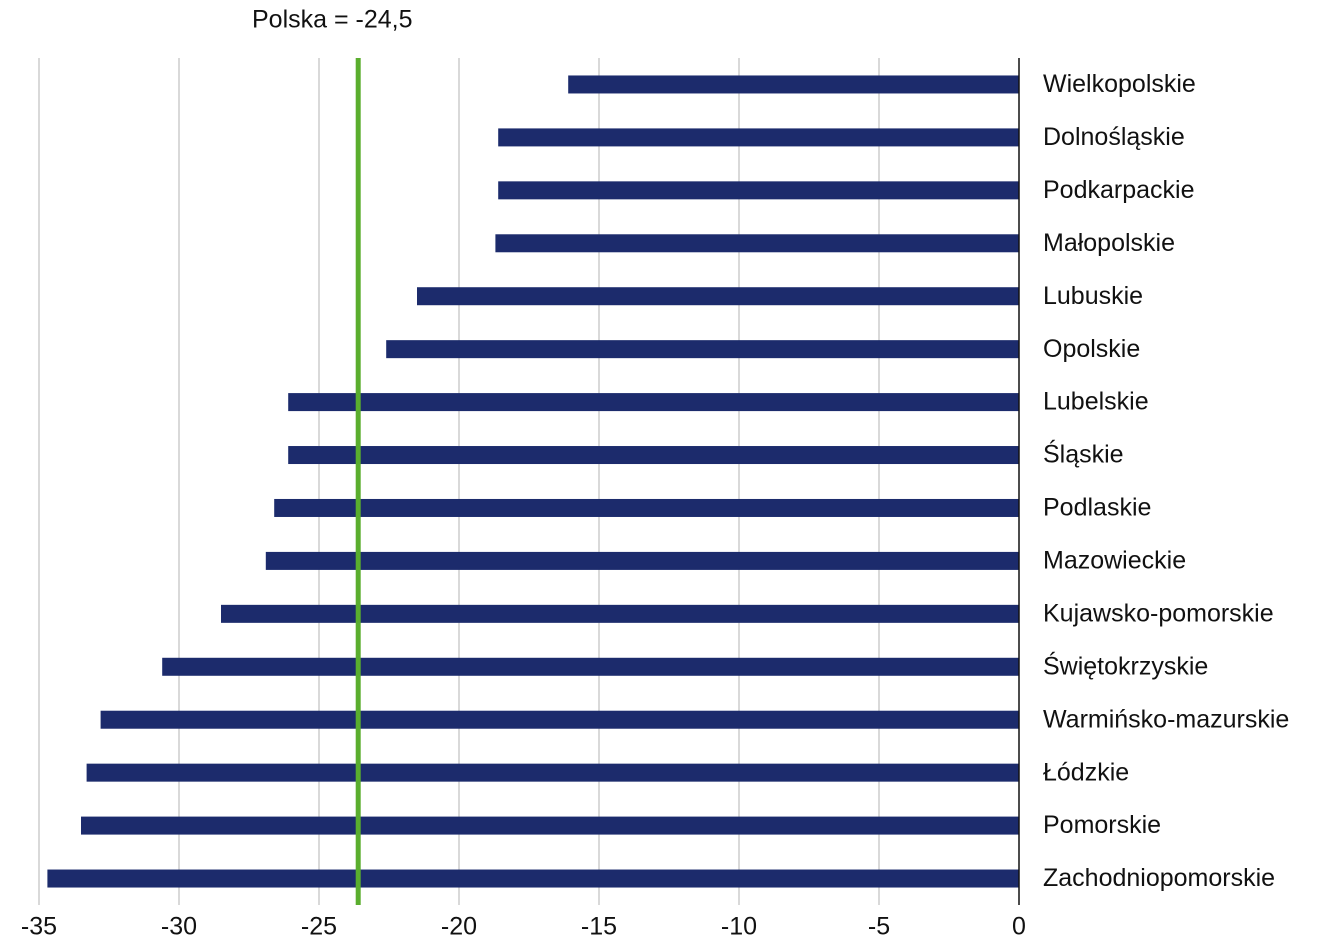 This screenshot has height=943, width=1328. What do you see at coordinates (879, 927) in the screenshot?
I see `x-tick-label: -5` at bounding box center [879, 927].